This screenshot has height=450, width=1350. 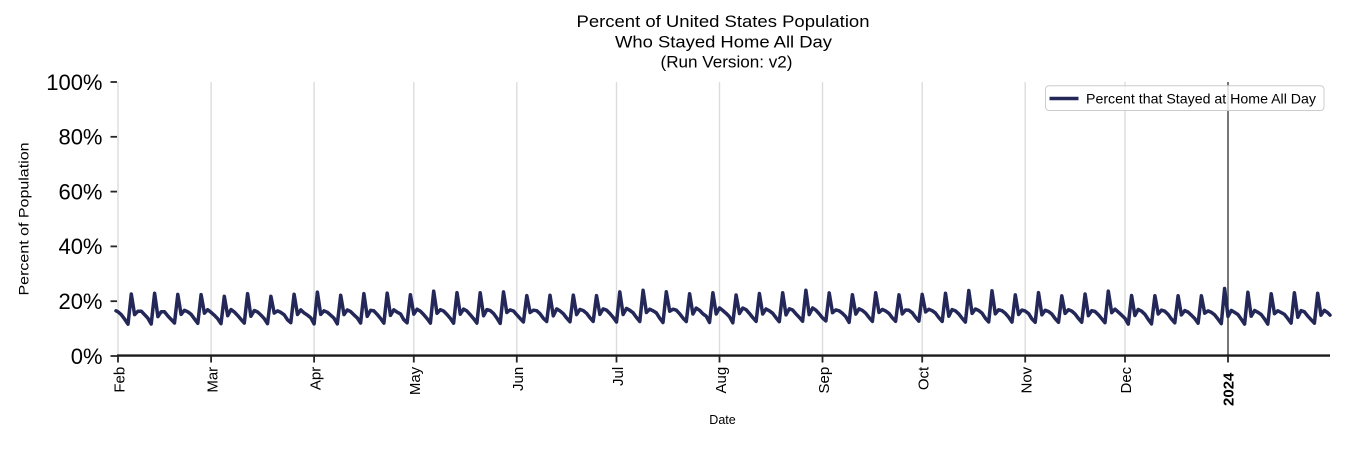 What do you see at coordinates (1027, 379) in the screenshot?
I see `svg-text: Nov` at bounding box center [1027, 379].